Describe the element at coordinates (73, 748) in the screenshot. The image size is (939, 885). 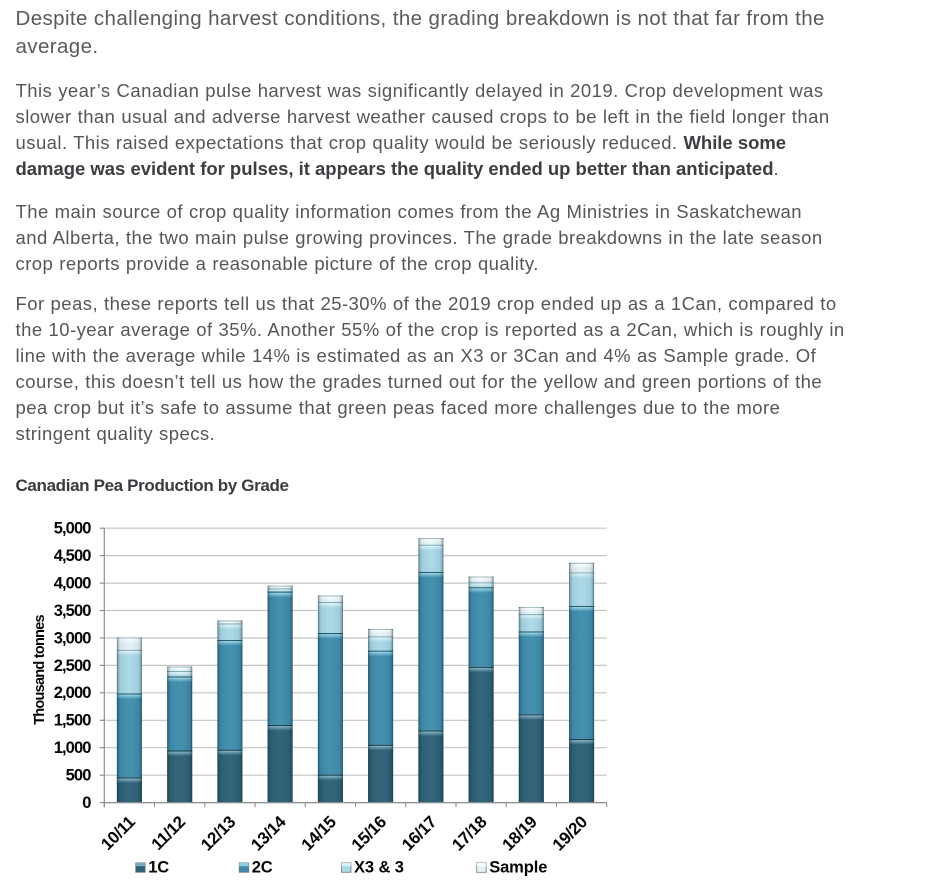
I see `svg-text: 1,000` at that location.